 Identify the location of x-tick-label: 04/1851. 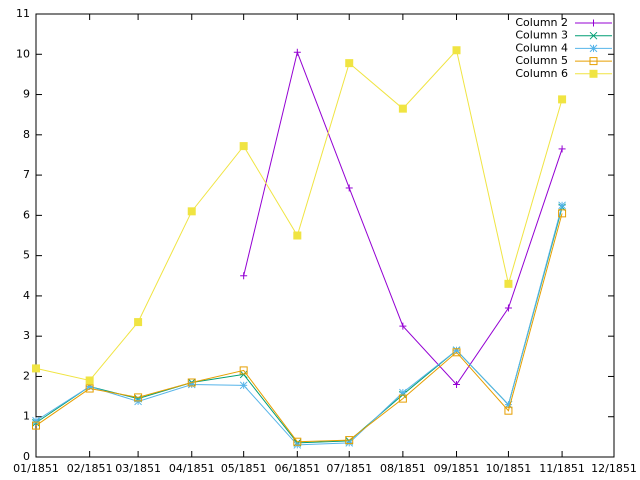
(192, 468).